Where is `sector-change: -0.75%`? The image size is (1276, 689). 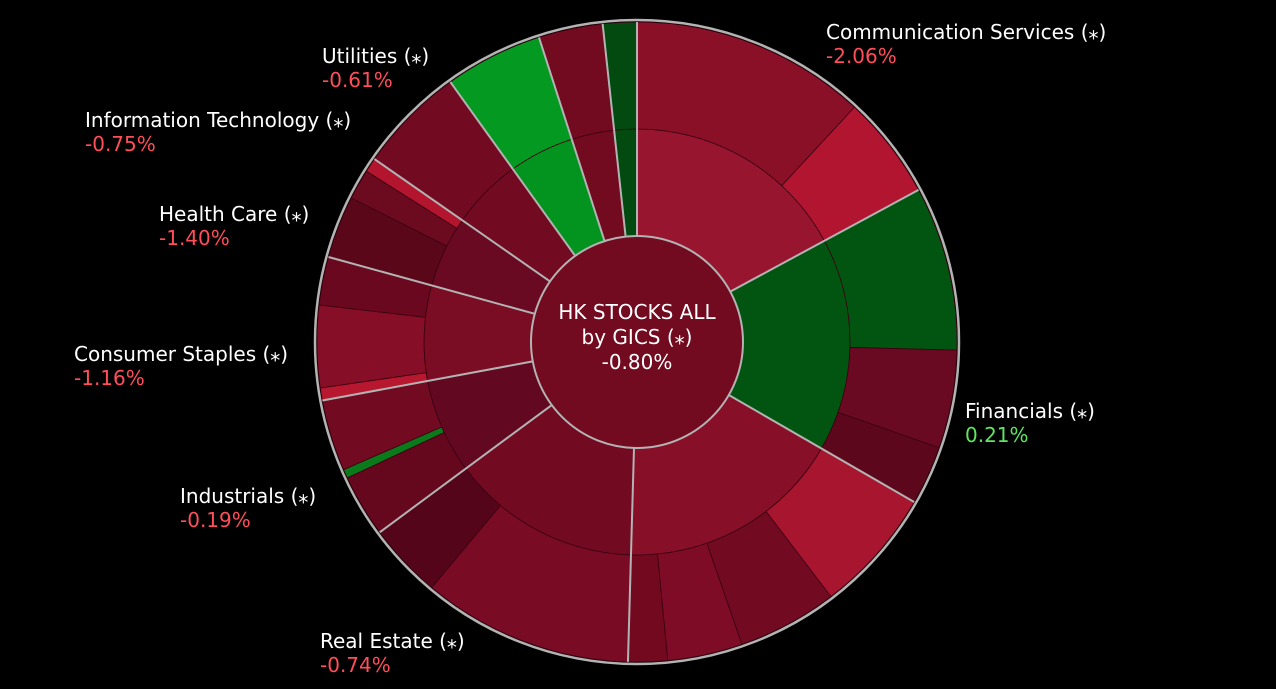
sector-change: -0.75% is located at coordinates (120, 144).